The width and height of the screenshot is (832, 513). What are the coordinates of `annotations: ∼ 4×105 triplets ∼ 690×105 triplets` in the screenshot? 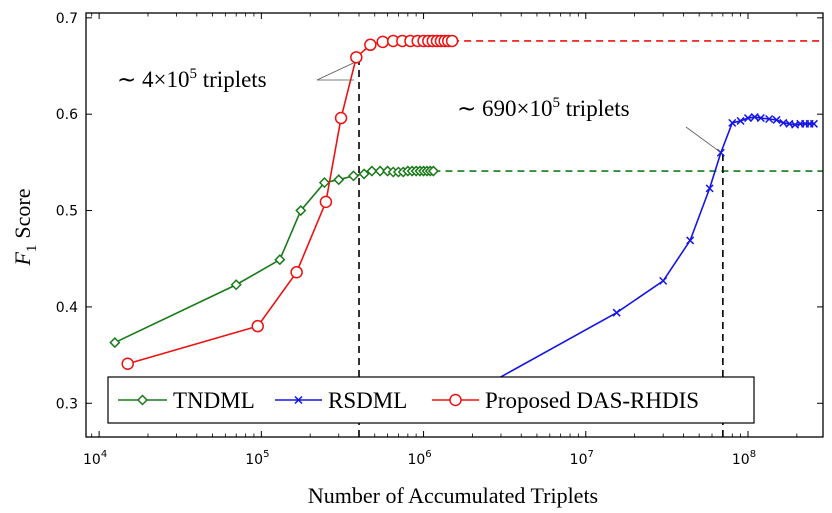 It's located at (419, 107).